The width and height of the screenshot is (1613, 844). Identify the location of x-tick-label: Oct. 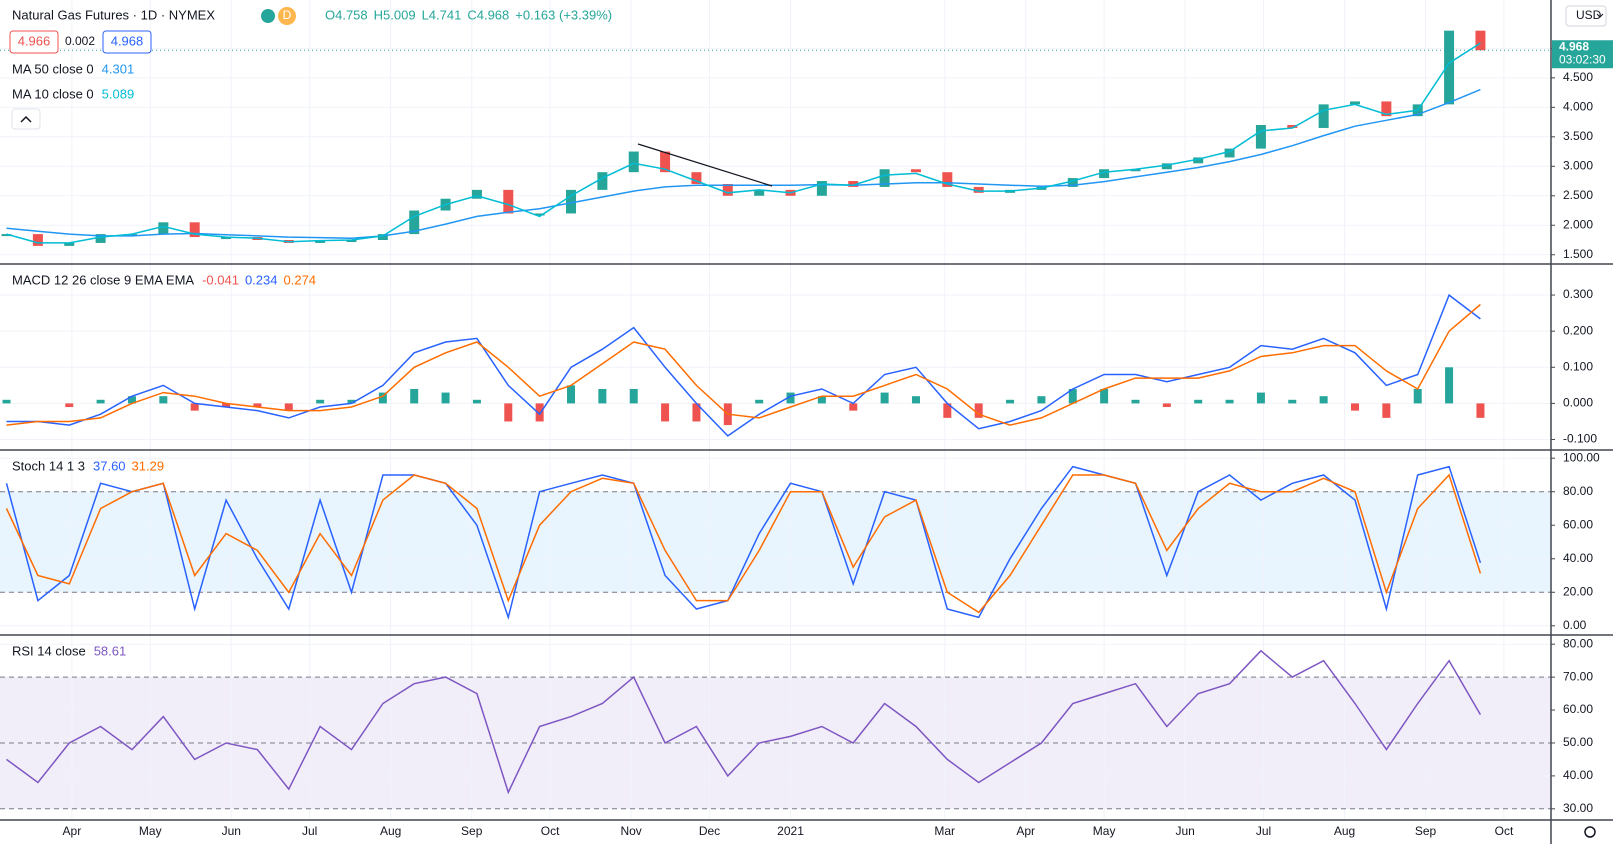
(550, 831).